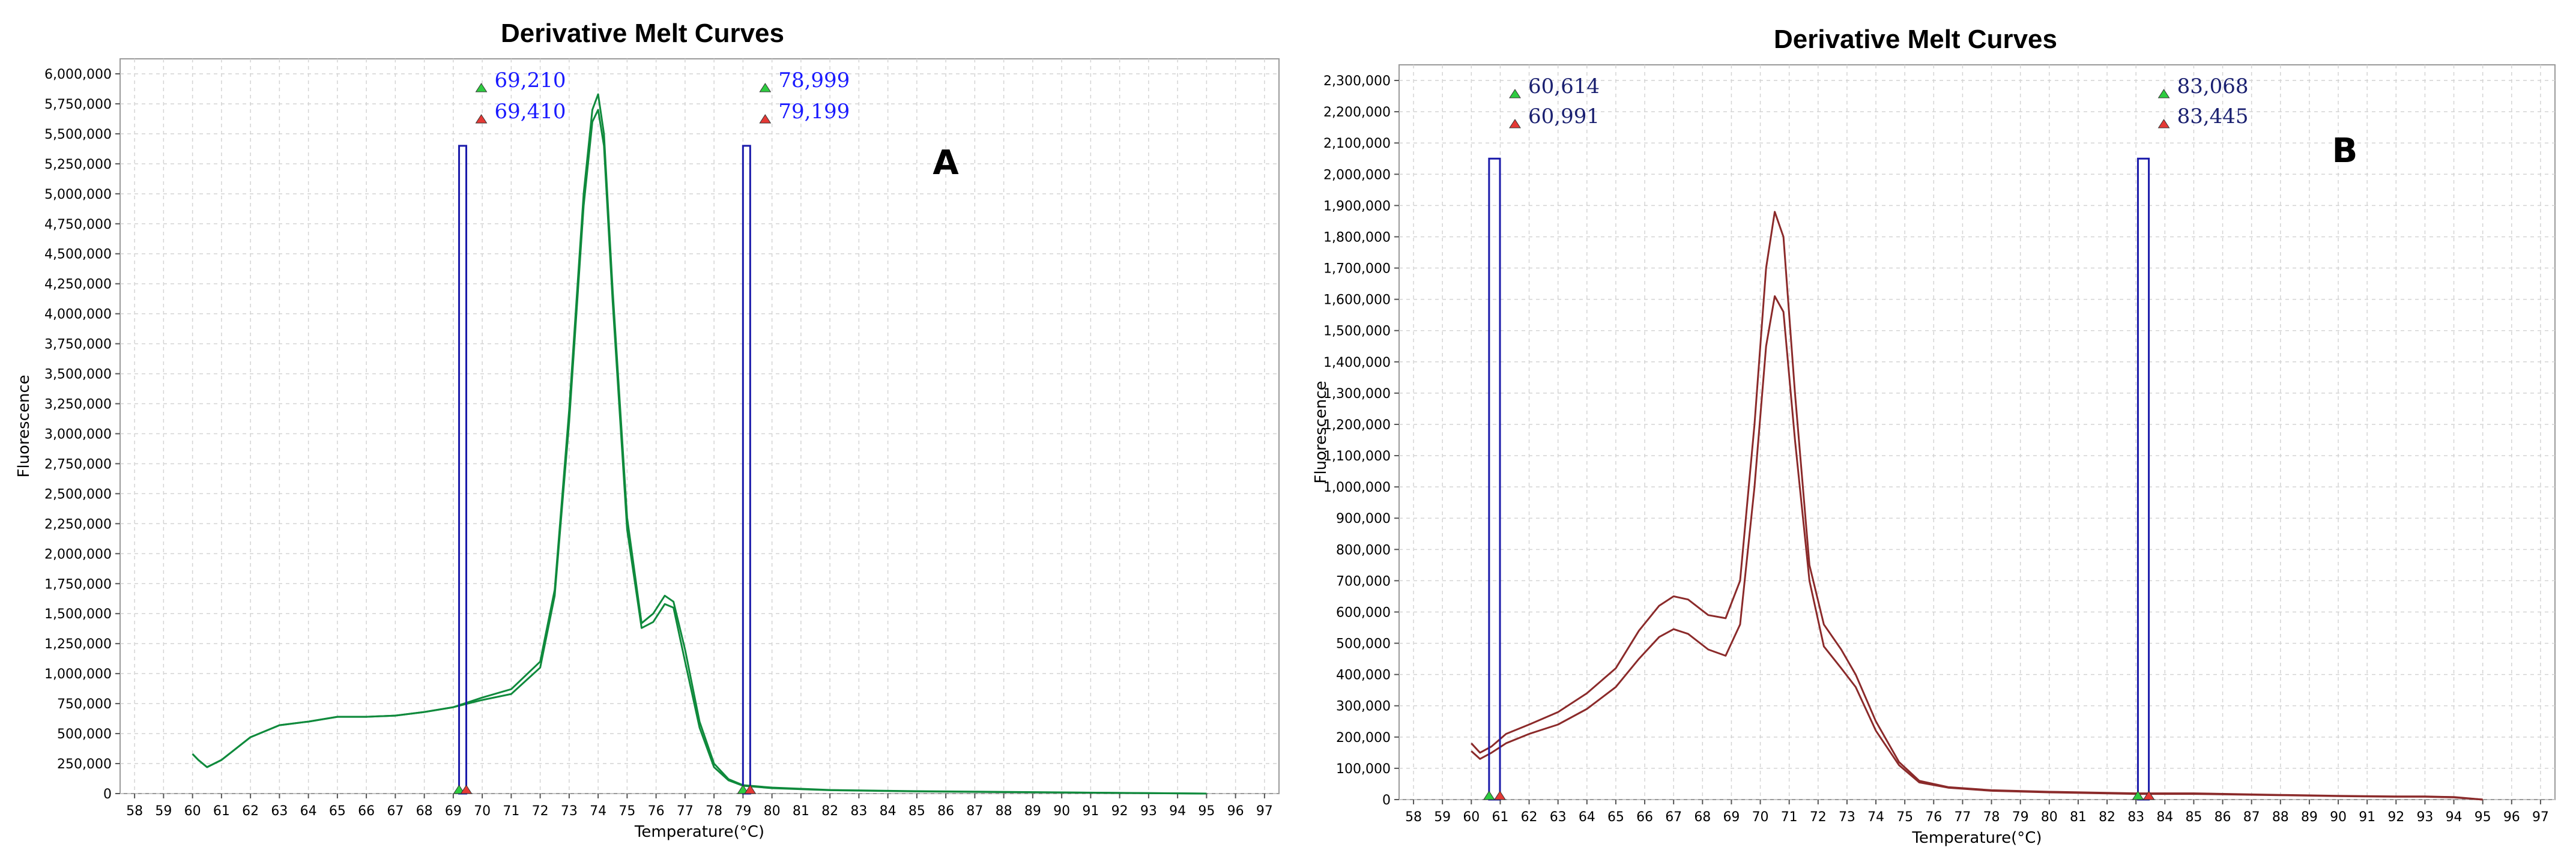 This screenshot has height=847, width=2576. I want to click on x-tick-label: 90, so click(1061, 811).